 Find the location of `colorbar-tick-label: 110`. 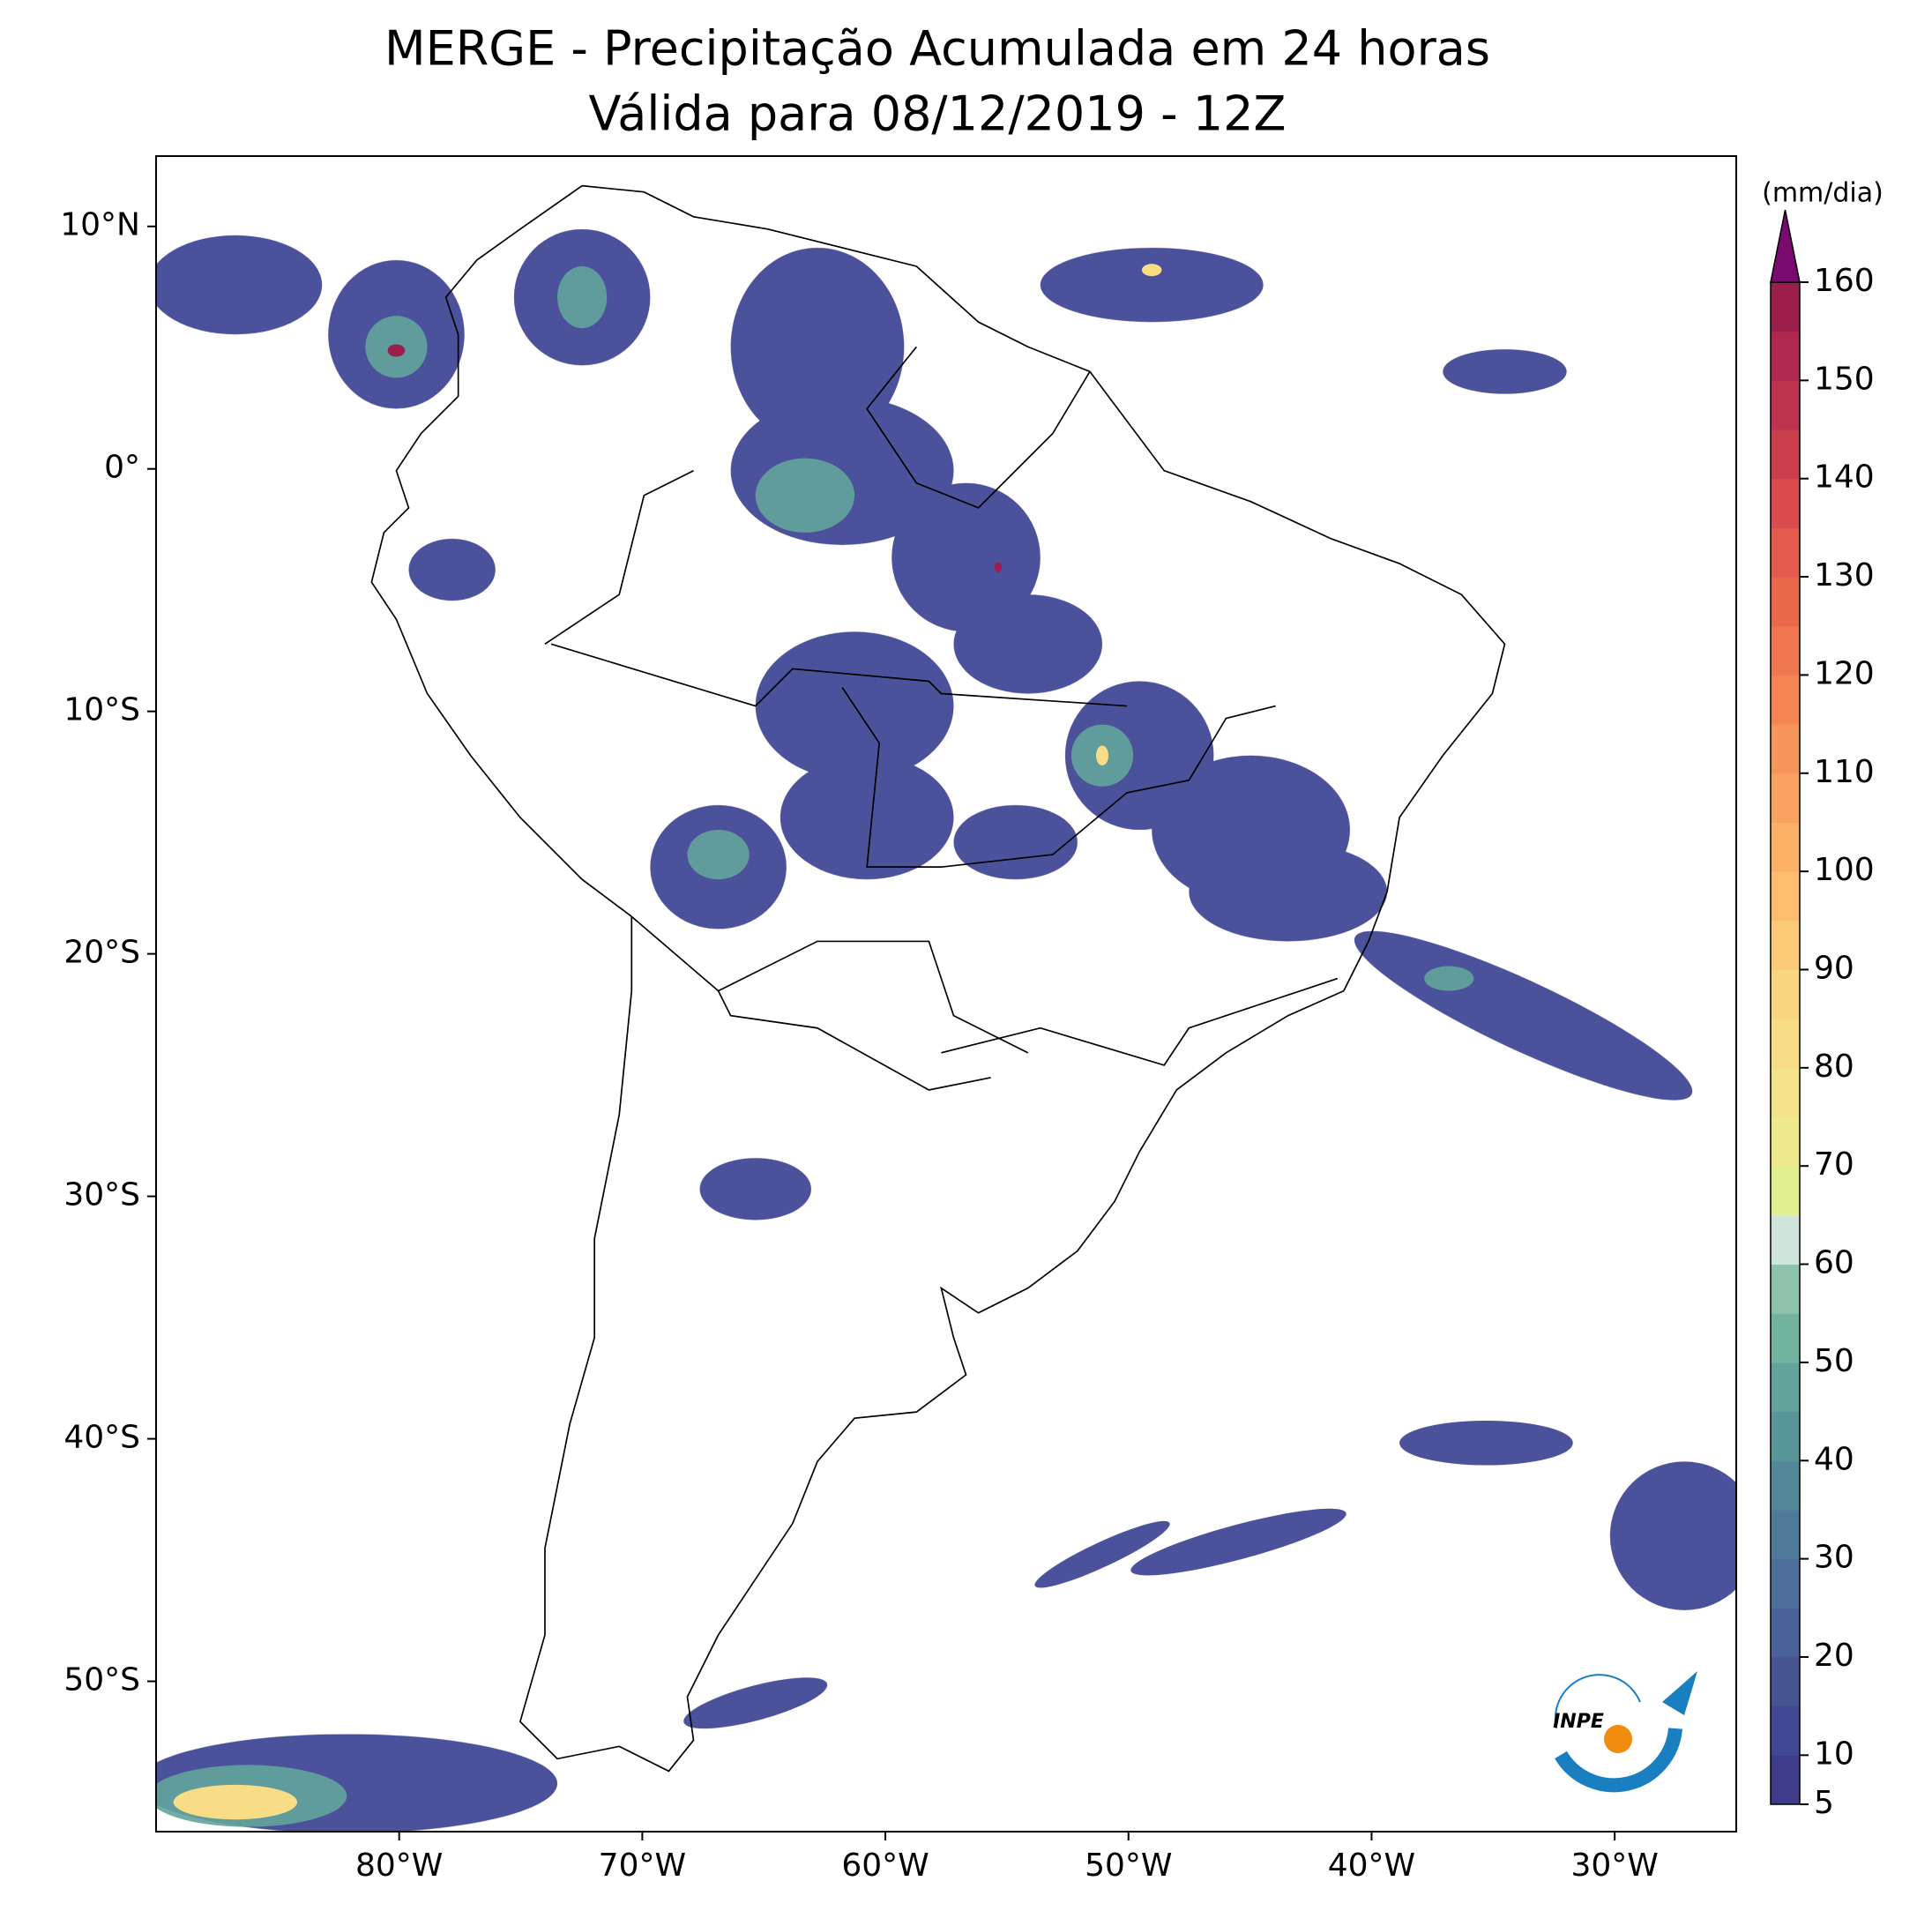

colorbar-tick-label: 110 is located at coordinates (1844, 772).